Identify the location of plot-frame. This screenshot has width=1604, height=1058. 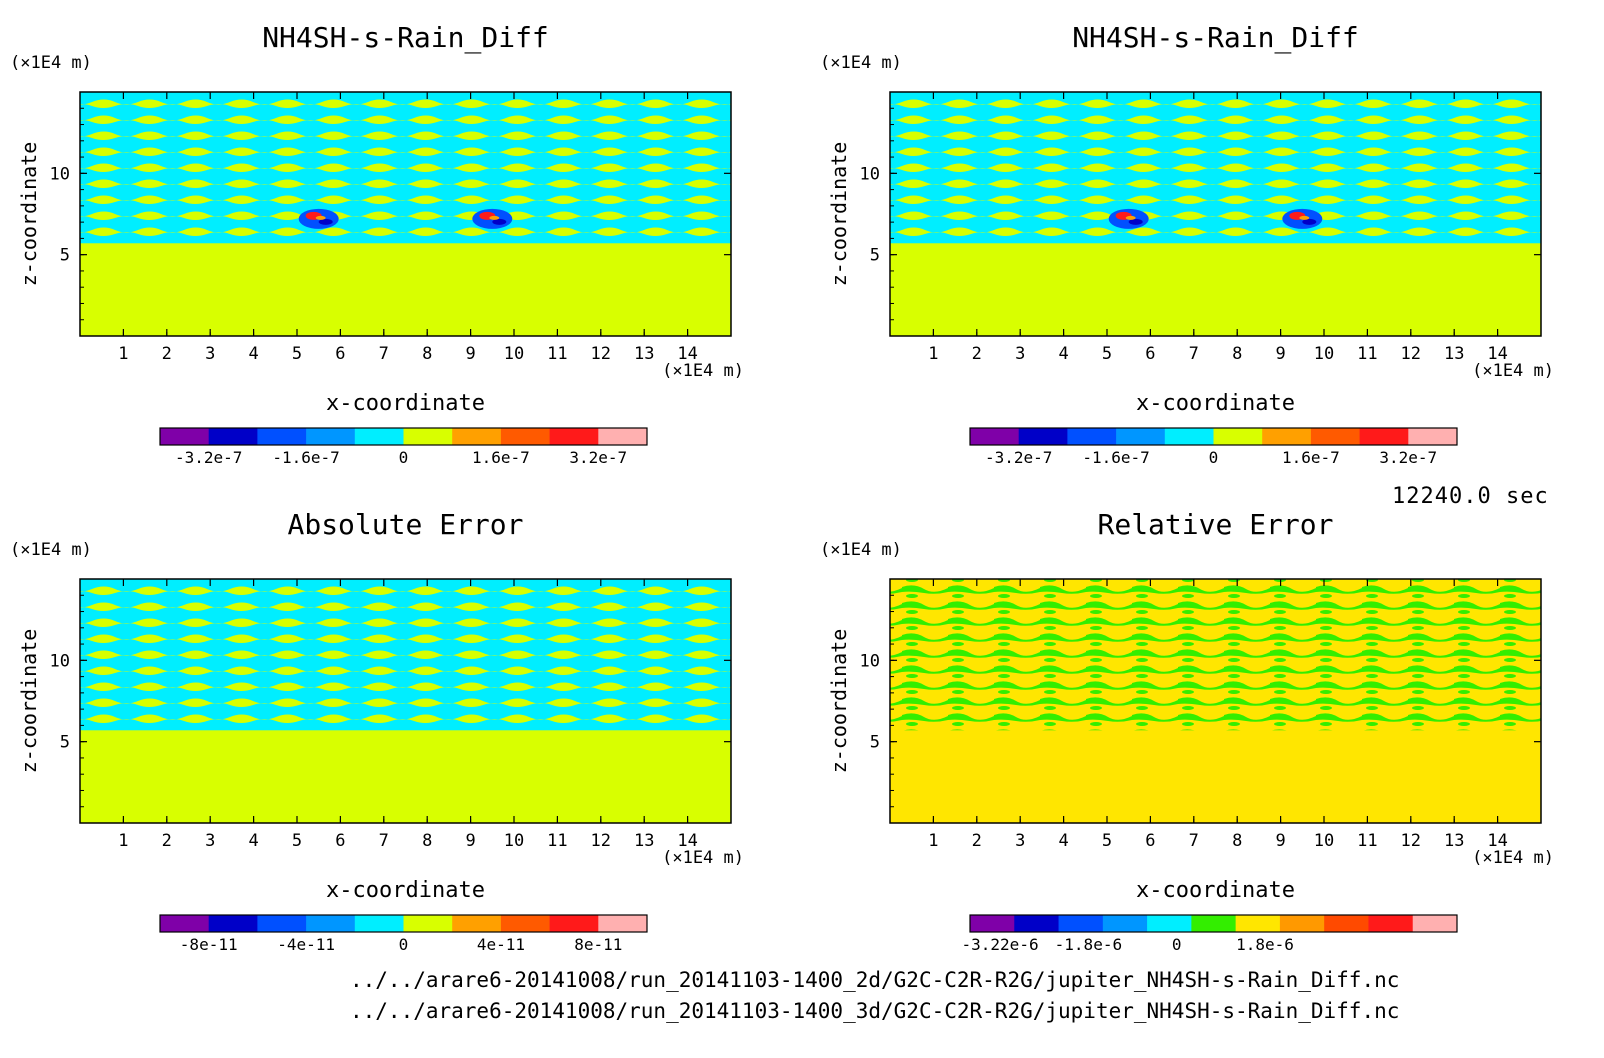
(1215, 701).